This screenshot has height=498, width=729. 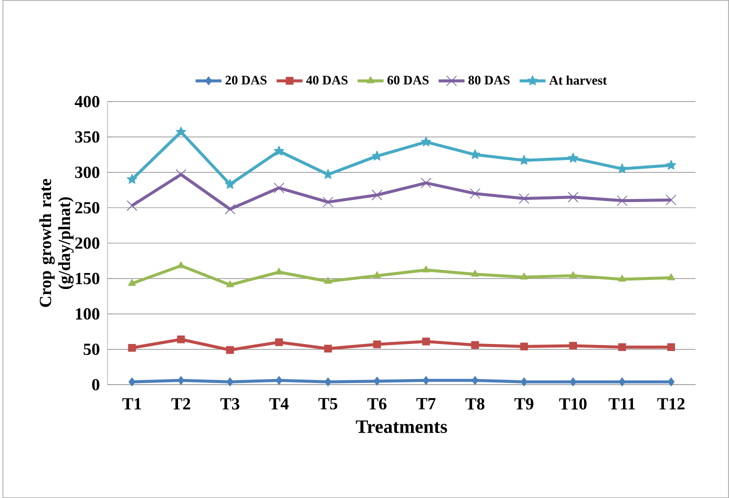 I want to click on y-tick-label: 100, so click(x=88, y=314).